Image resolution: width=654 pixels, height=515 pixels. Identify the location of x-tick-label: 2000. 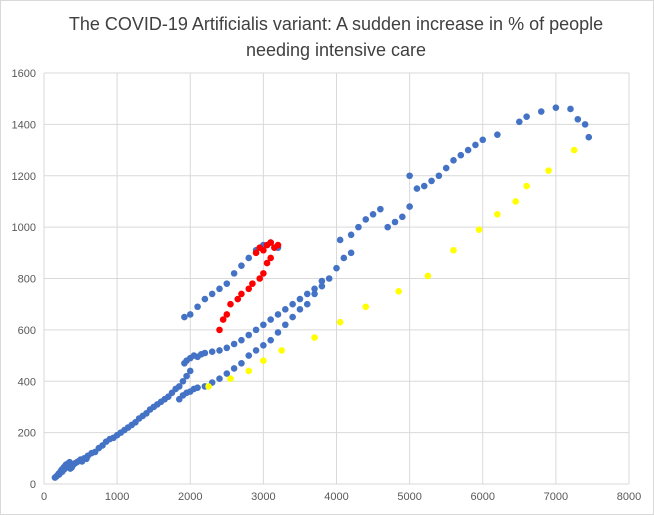
(190, 497).